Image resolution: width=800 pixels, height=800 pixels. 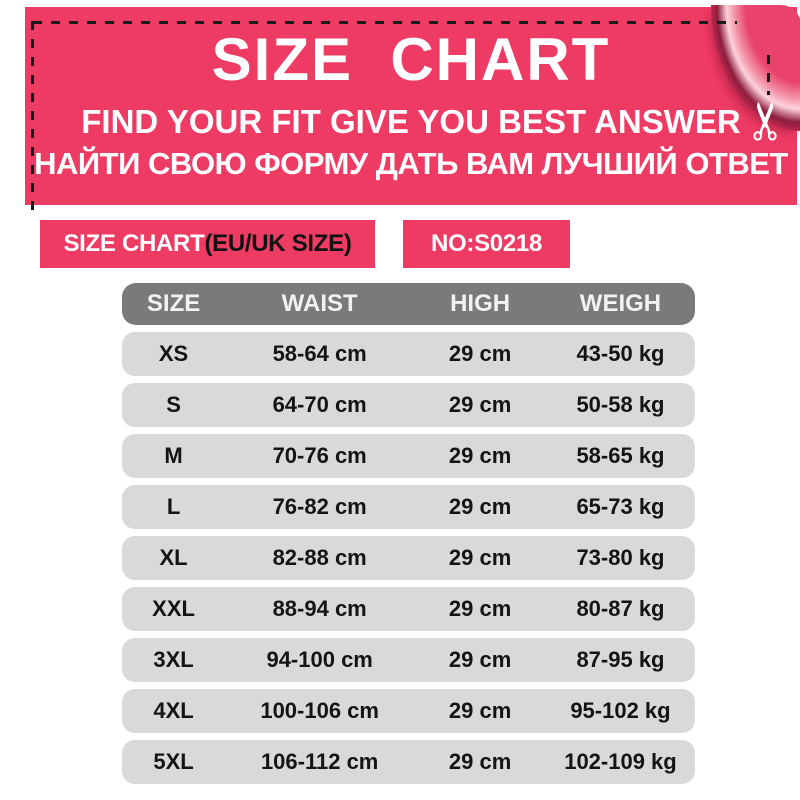 I want to click on banner-subtitle-en: FIND YOUR FIT GIVE YOU BEST ANSWER, so click(x=411, y=121).